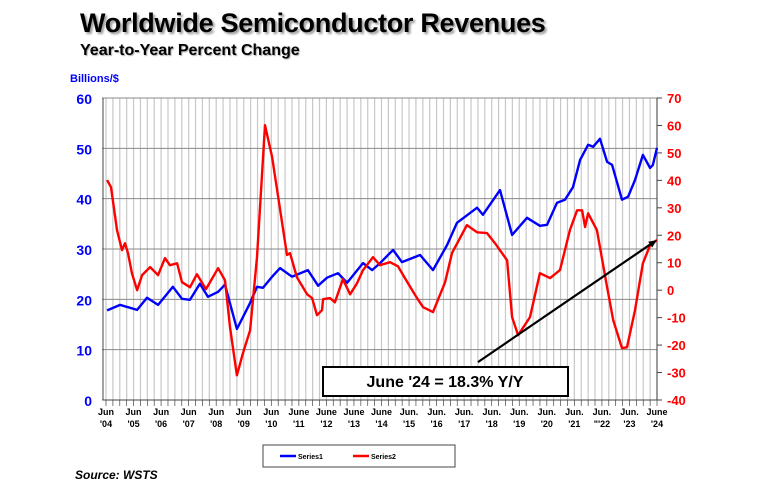 The image size is (762, 495). What do you see at coordinates (299, 424) in the screenshot?
I see `x-tick-label: '11` at bounding box center [299, 424].